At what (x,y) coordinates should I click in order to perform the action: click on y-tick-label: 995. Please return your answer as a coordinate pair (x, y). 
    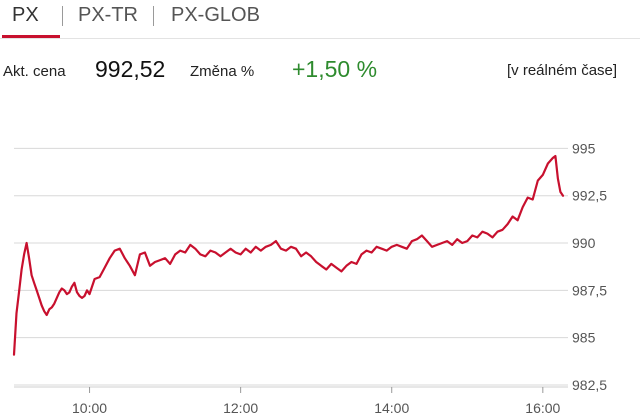
    Looking at the image, I should click on (584, 148).